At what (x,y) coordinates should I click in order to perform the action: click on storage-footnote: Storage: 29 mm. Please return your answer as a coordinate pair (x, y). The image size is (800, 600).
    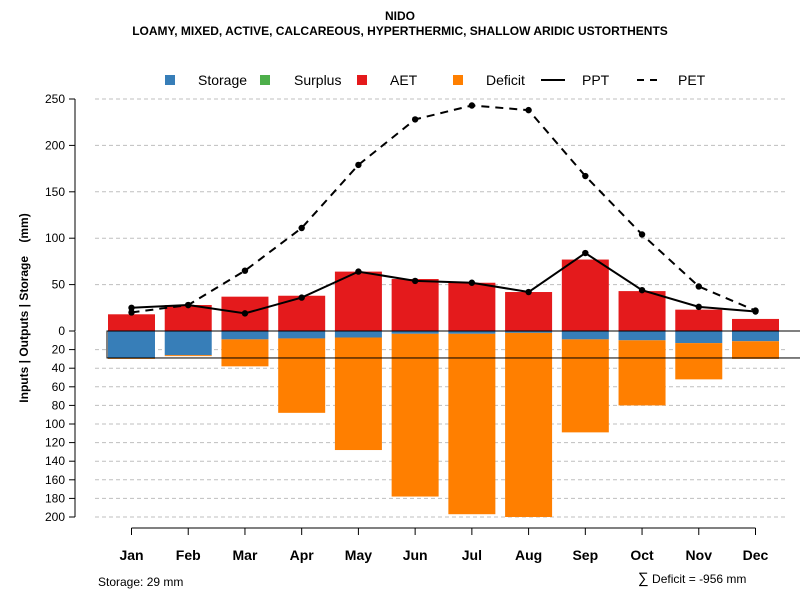
    Looking at the image, I should click on (141, 582).